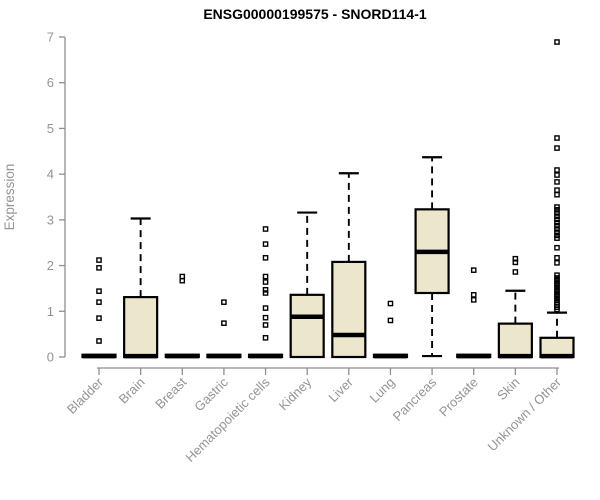 This screenshot has height=500, width=600. I want to click on box-liver, so click(349, 265).